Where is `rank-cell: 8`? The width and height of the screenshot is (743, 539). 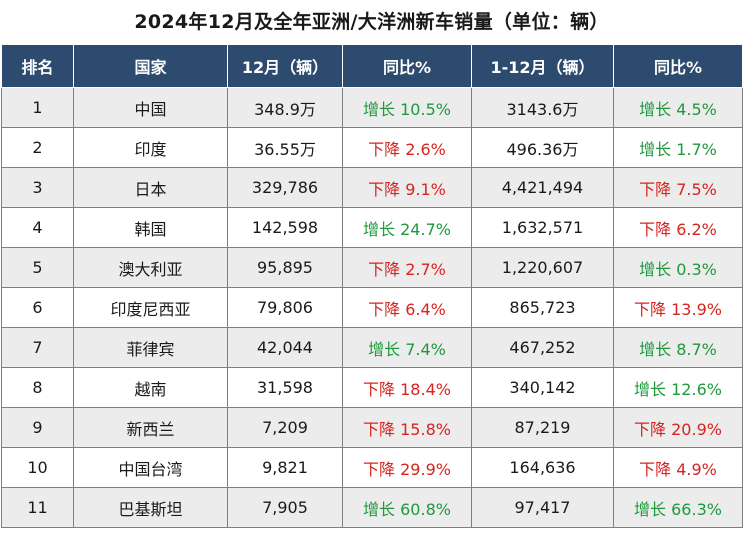
rank-cell: 8 is located at coordinates (37, 387).